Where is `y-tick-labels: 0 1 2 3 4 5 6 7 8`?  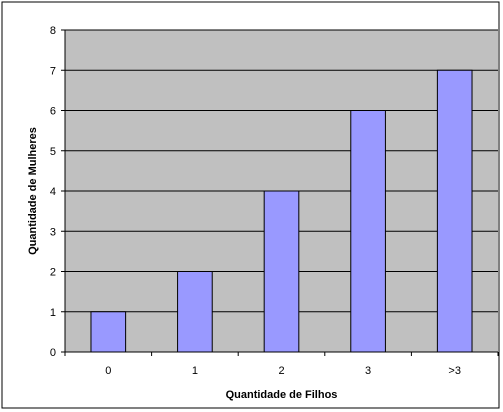
y-tick-labels: 0 1 2 3 4 5 6 7 8 is located at coordinates (53, 192).